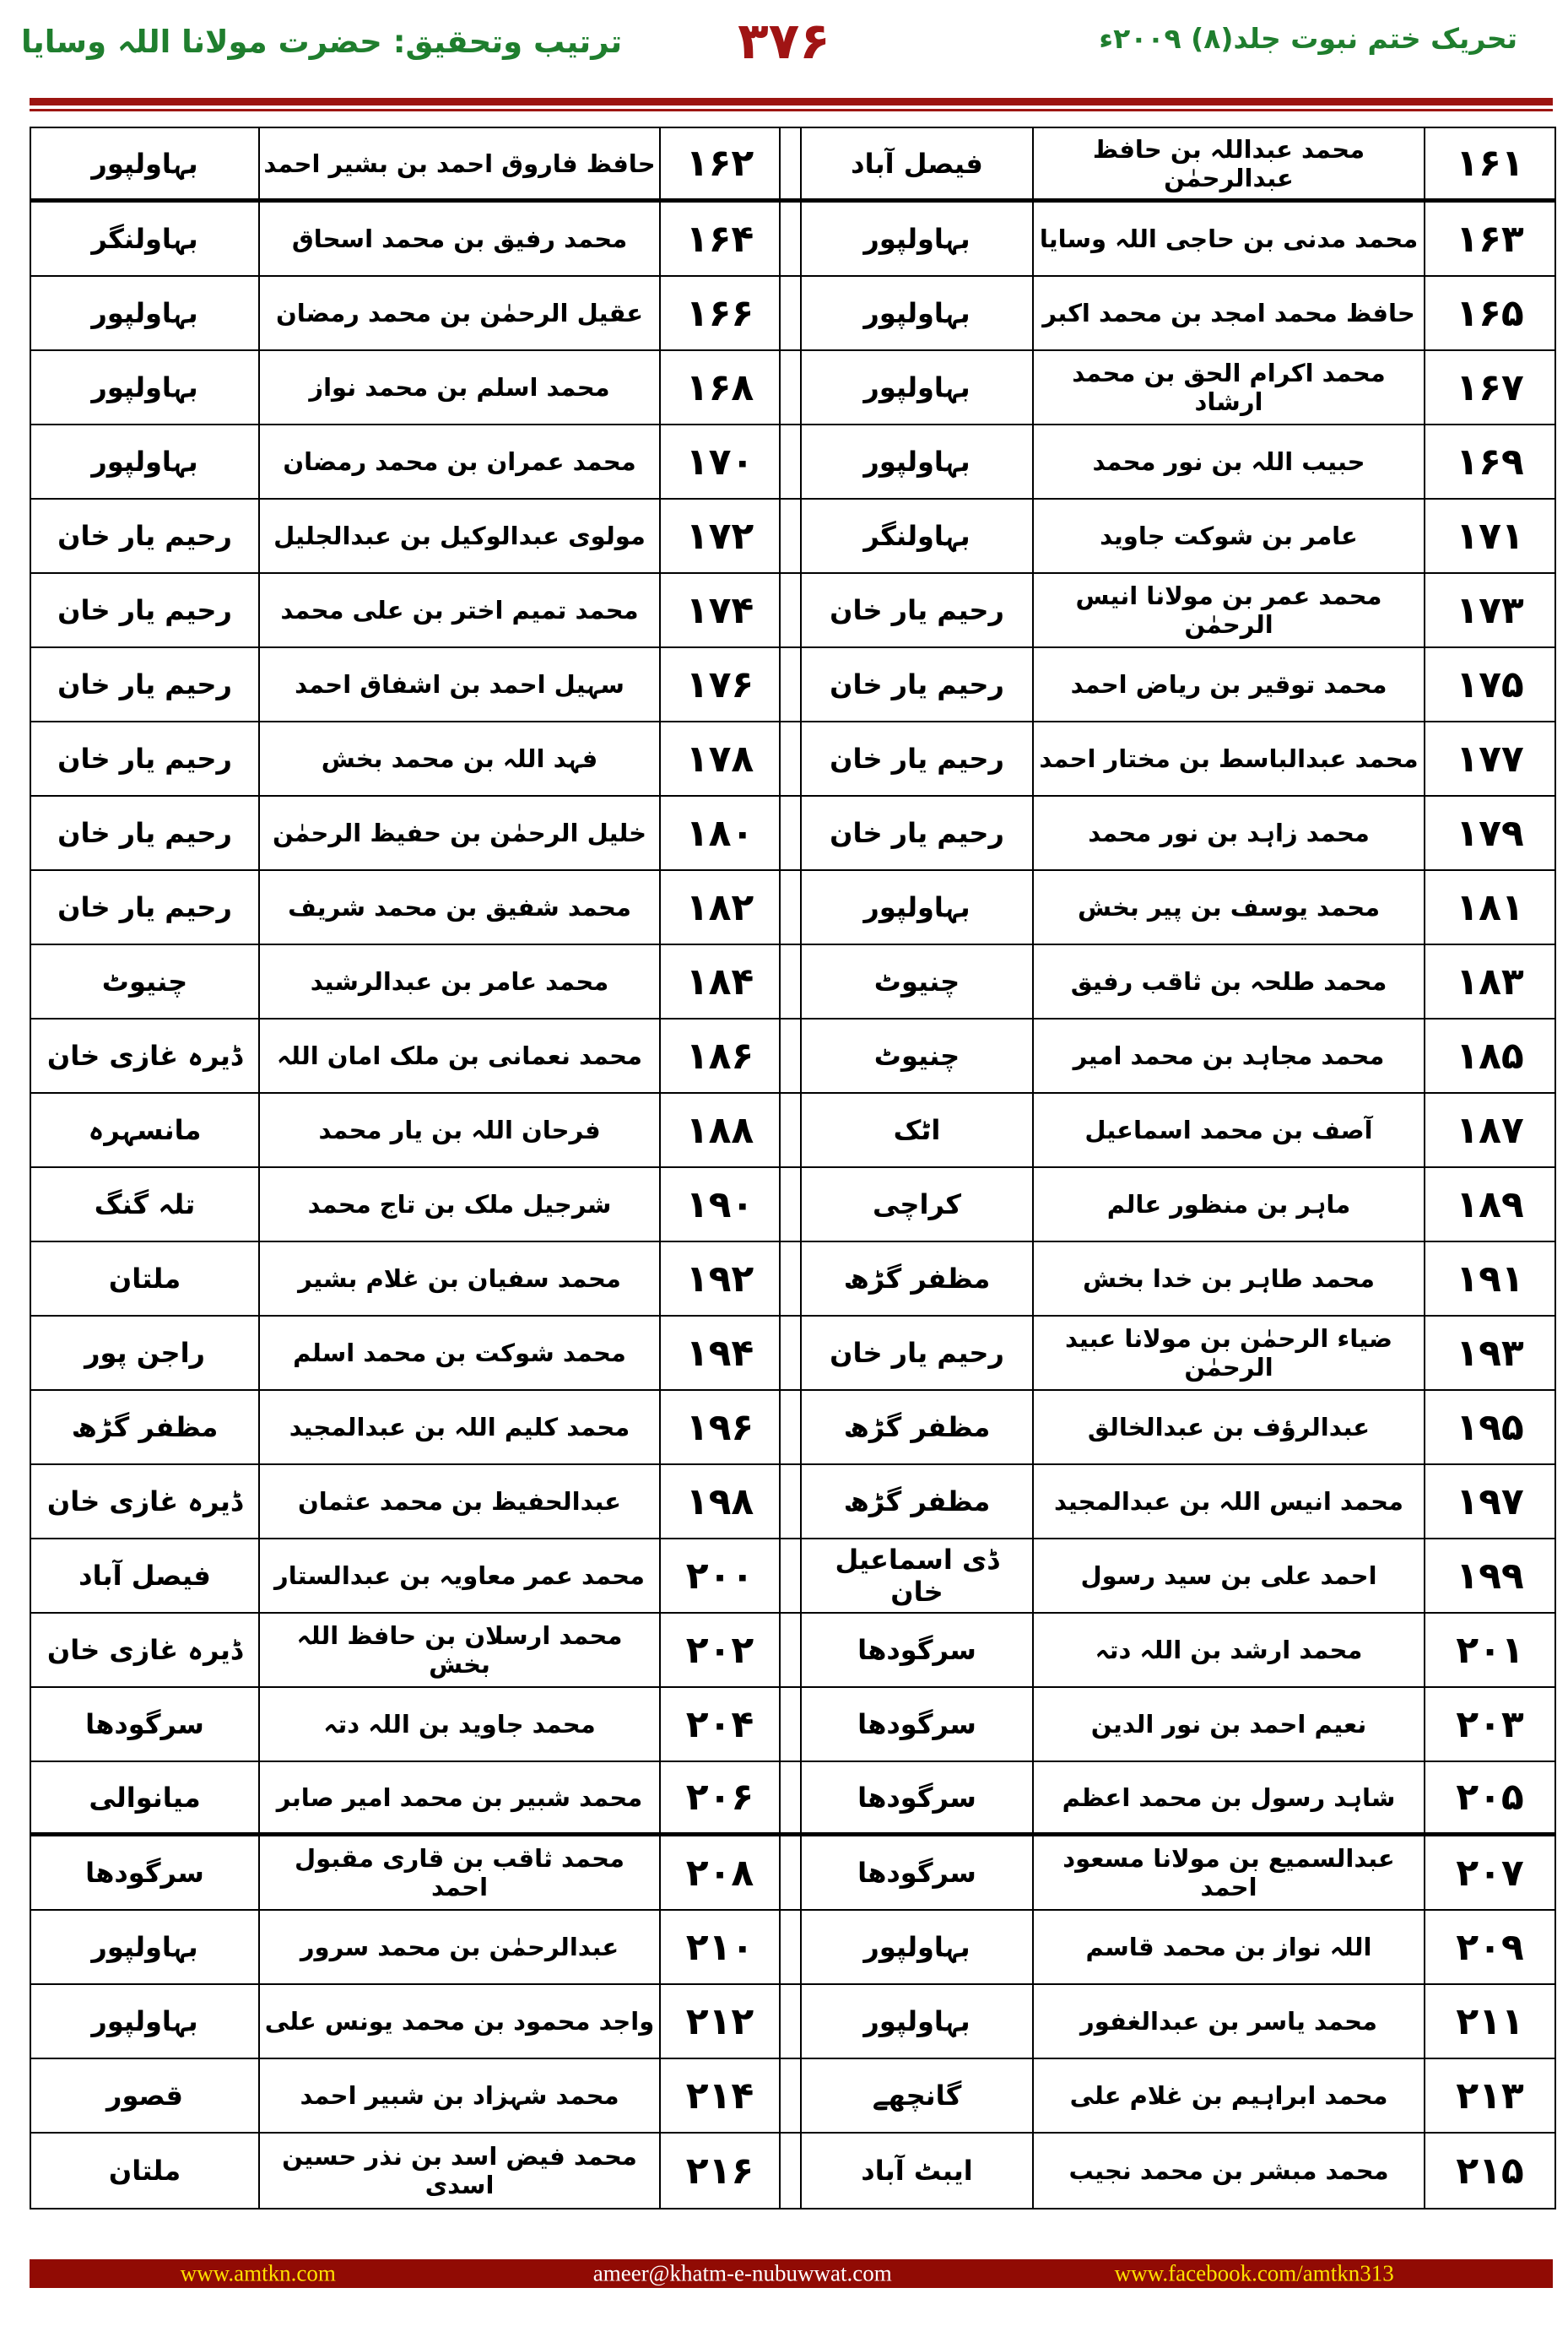  I want to click on table-cell-number-right: ۲۰۱, so click(1489, 1651).